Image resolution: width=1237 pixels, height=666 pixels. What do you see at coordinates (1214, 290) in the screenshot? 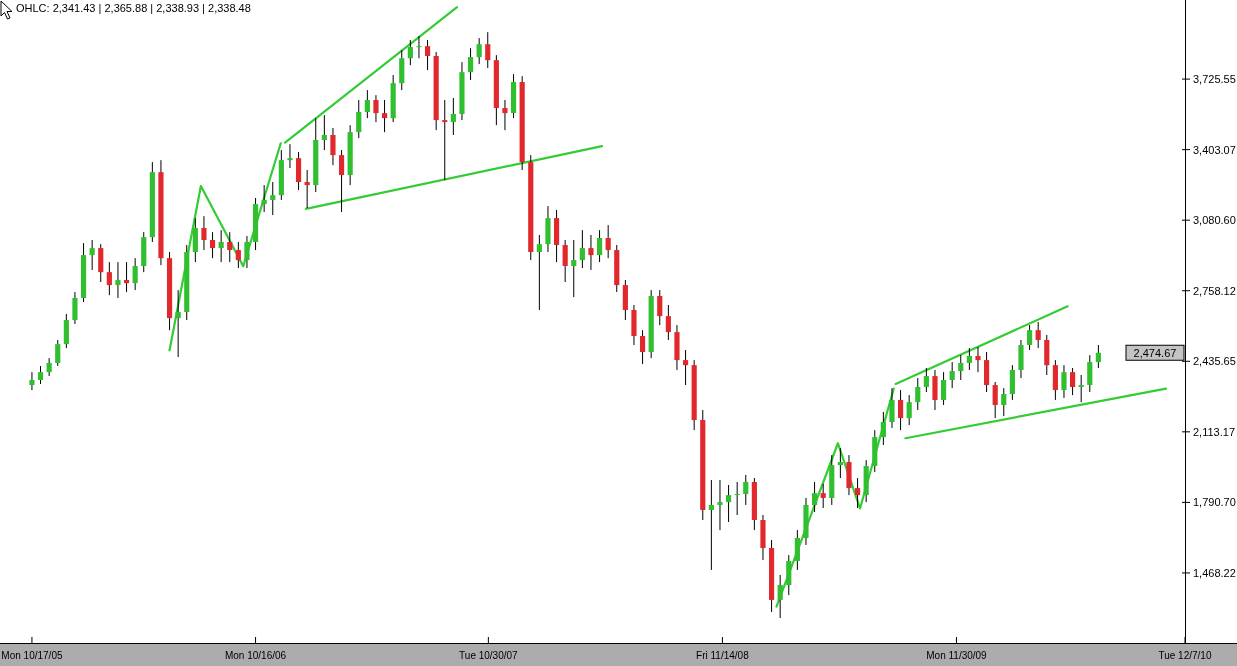
I see `y-tick-label: 2,758.12` at bounding box center [1214, 290].